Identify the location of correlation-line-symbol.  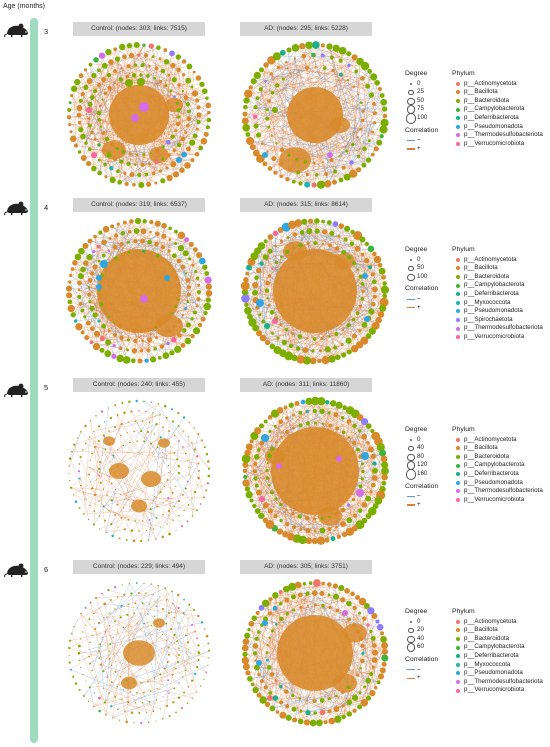
(411, 140).